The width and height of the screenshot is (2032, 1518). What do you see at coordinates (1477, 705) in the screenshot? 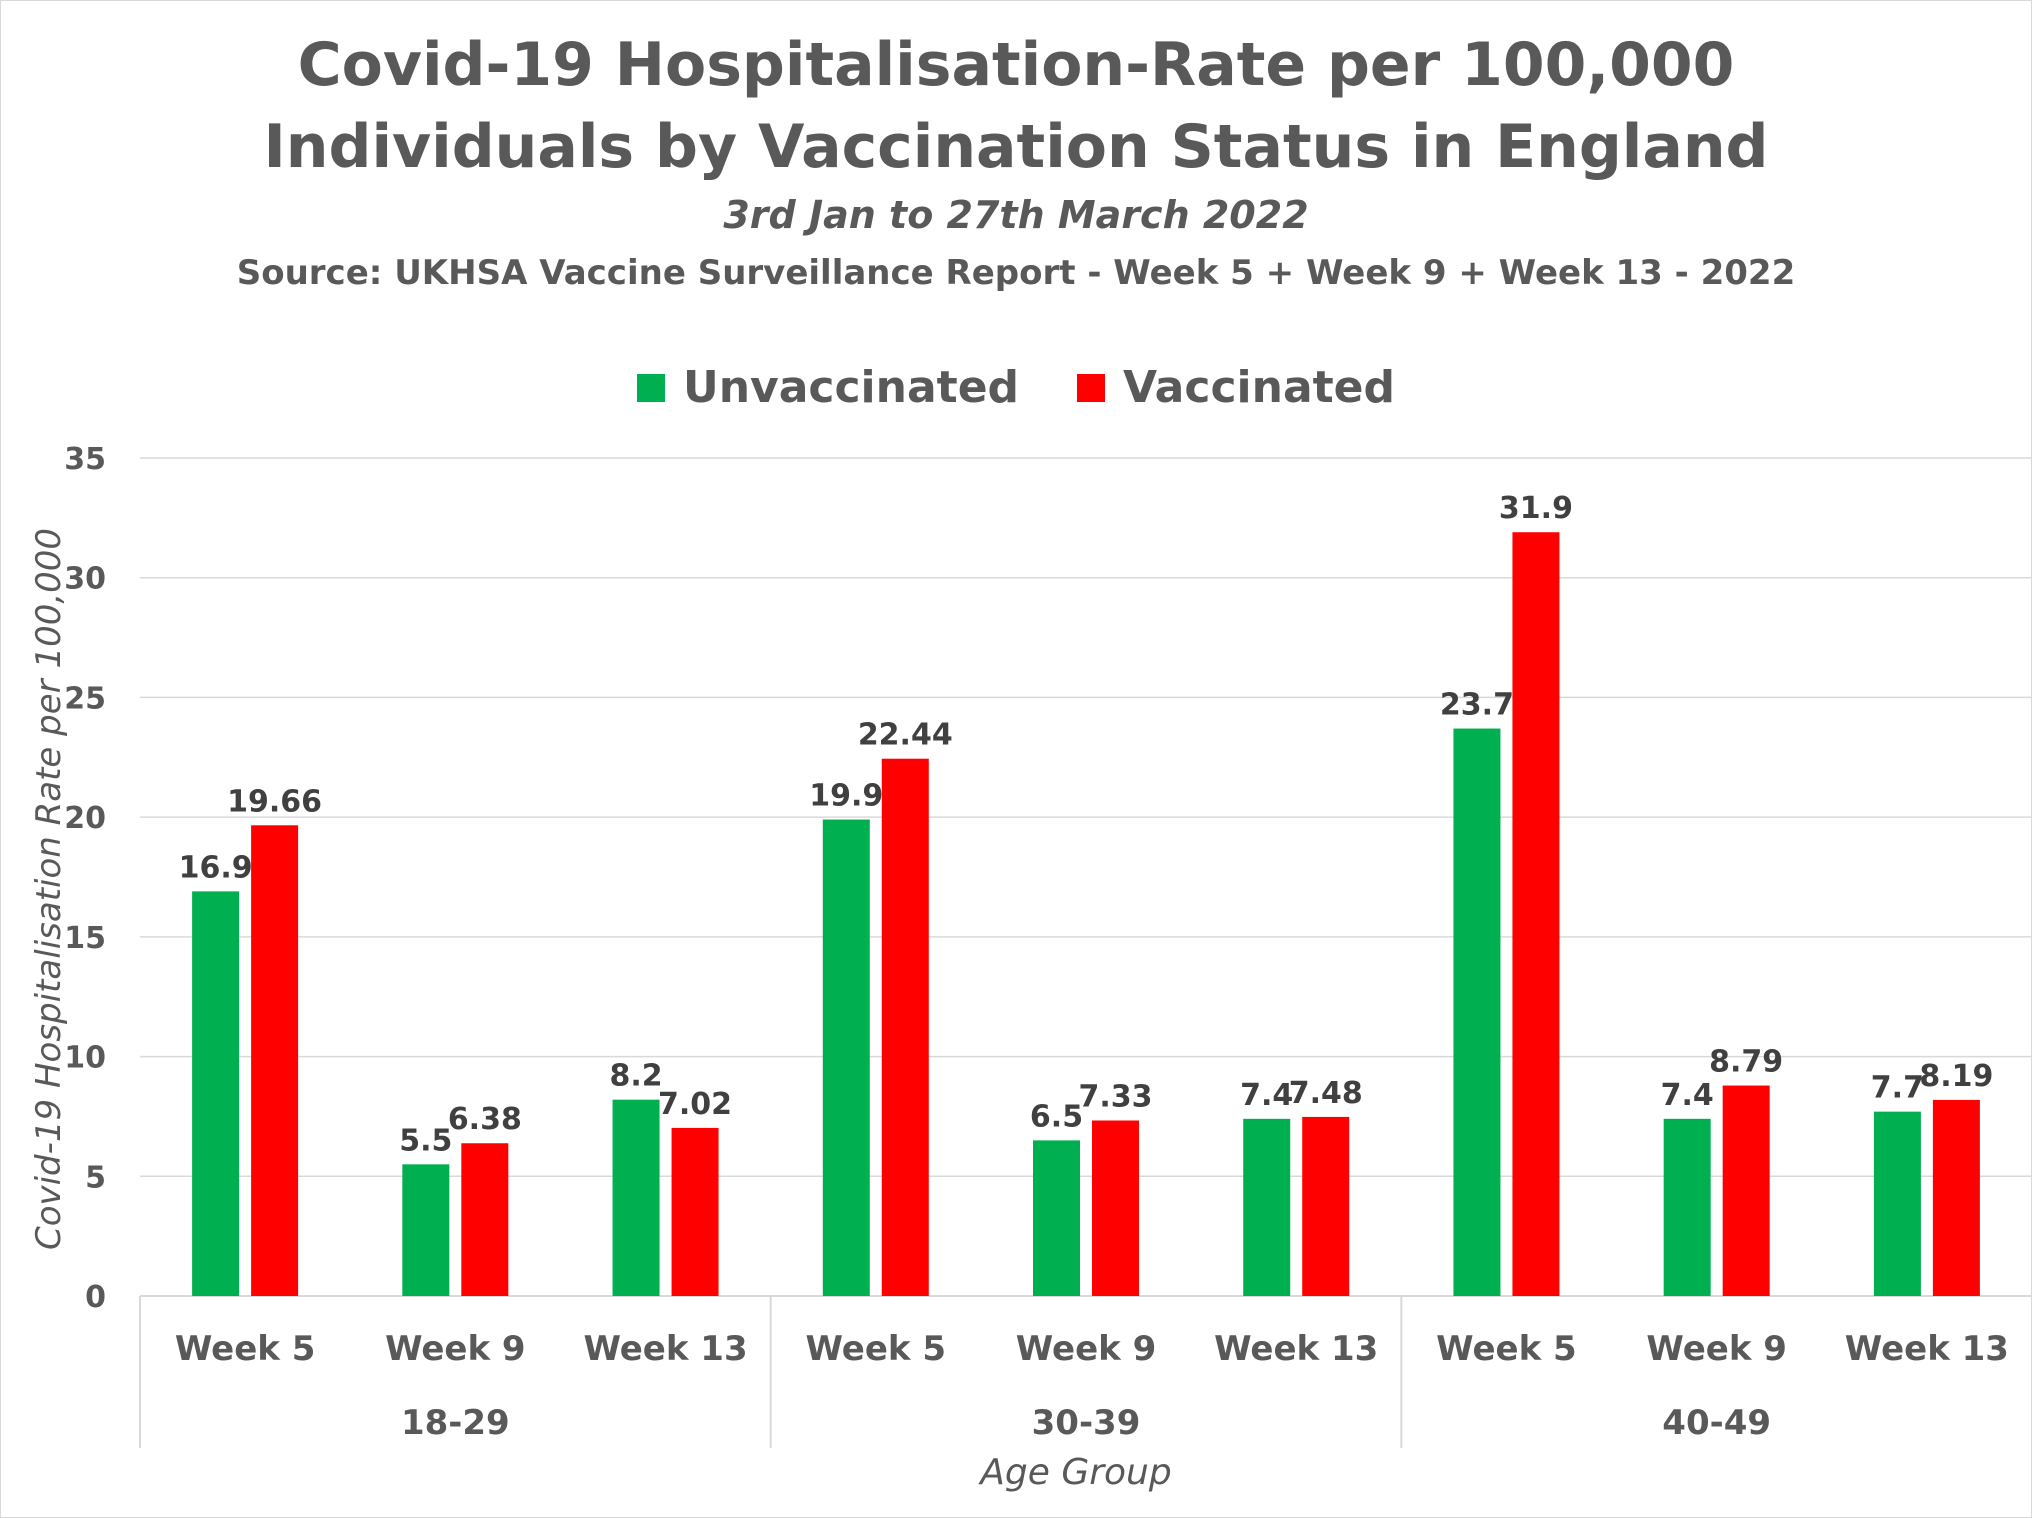
I see `data-label-unvaccinated: 23.7` at bounding box center [1477, 705].